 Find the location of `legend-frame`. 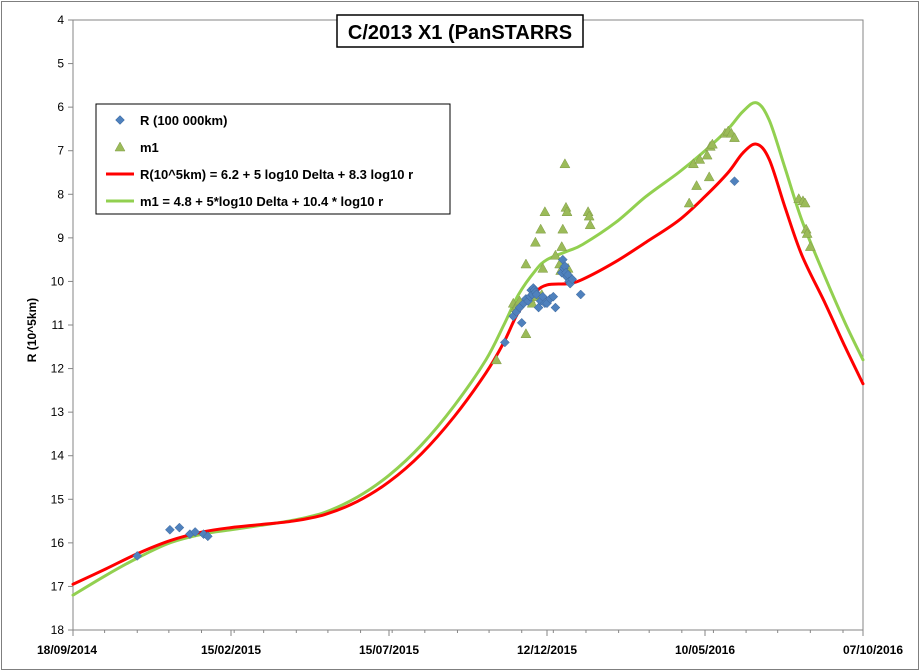

legend-frame is located at coordinates (273, 159).